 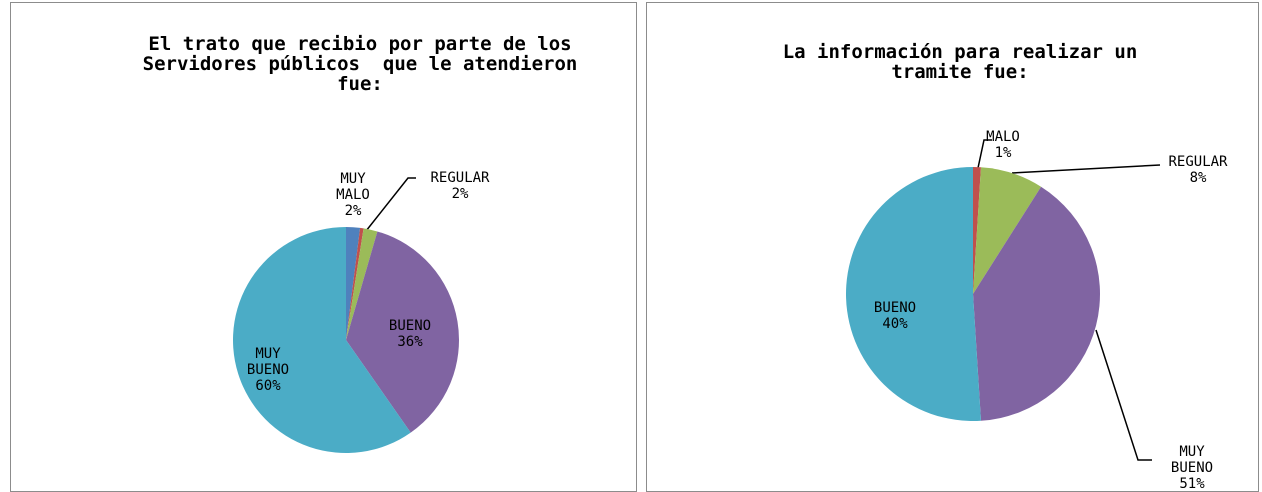 I want to click on slice-label: MALO 1%, so click(x=1003, y=145).